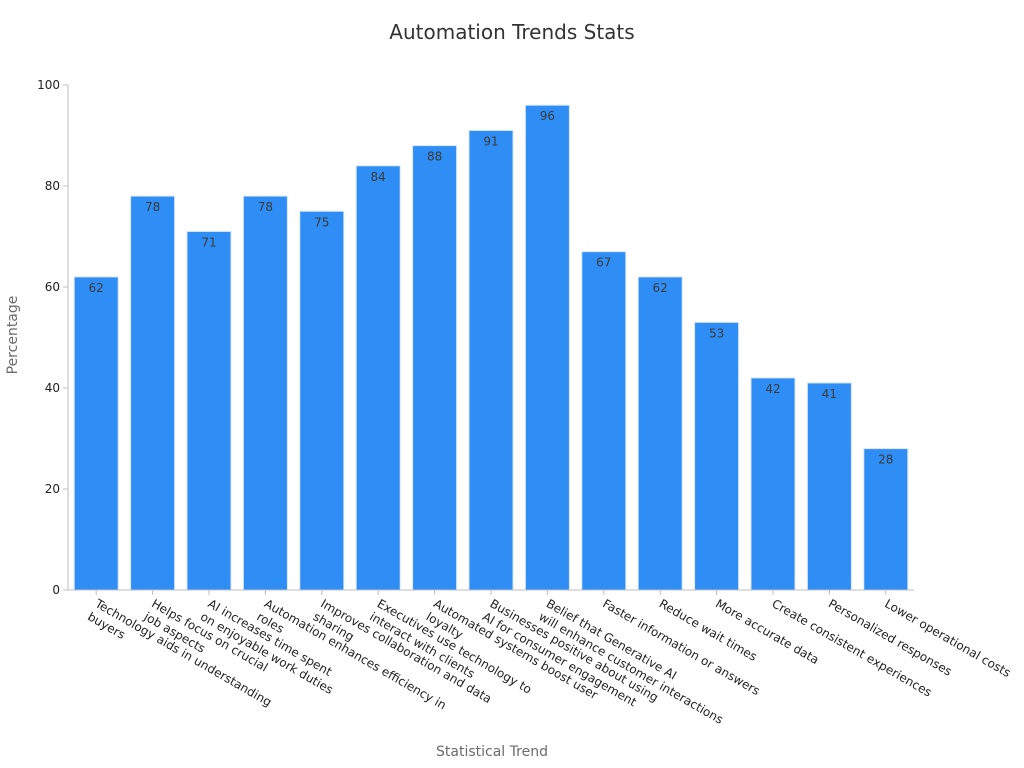 The height and width of the screenshot is (768, 1024). I want to click on y-tick-label: 0, so click(56, 590).